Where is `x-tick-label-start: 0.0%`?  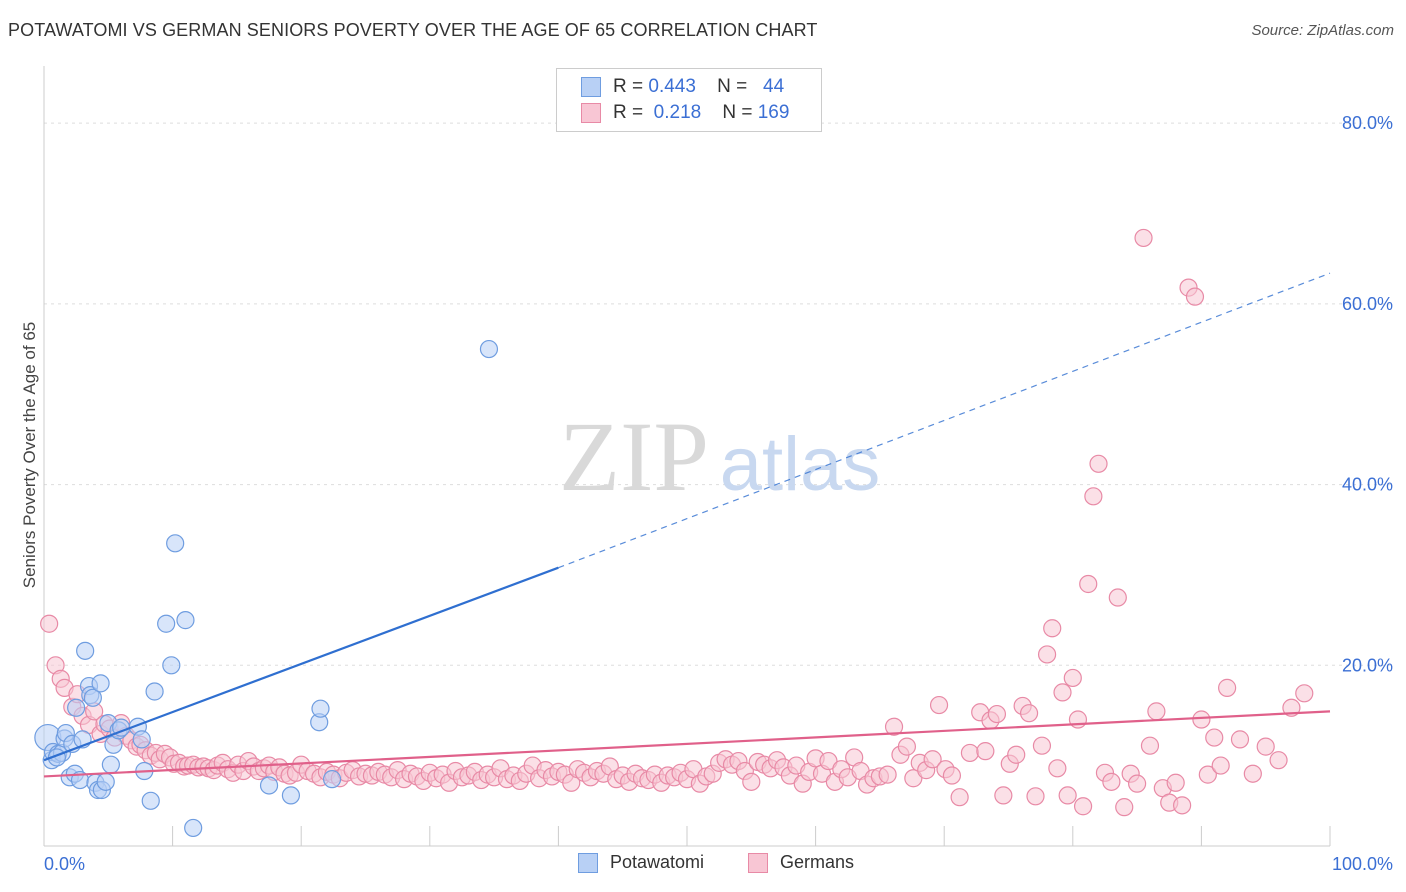 x-tick-label-start: 0.0% is located at coordinates (64, 864).